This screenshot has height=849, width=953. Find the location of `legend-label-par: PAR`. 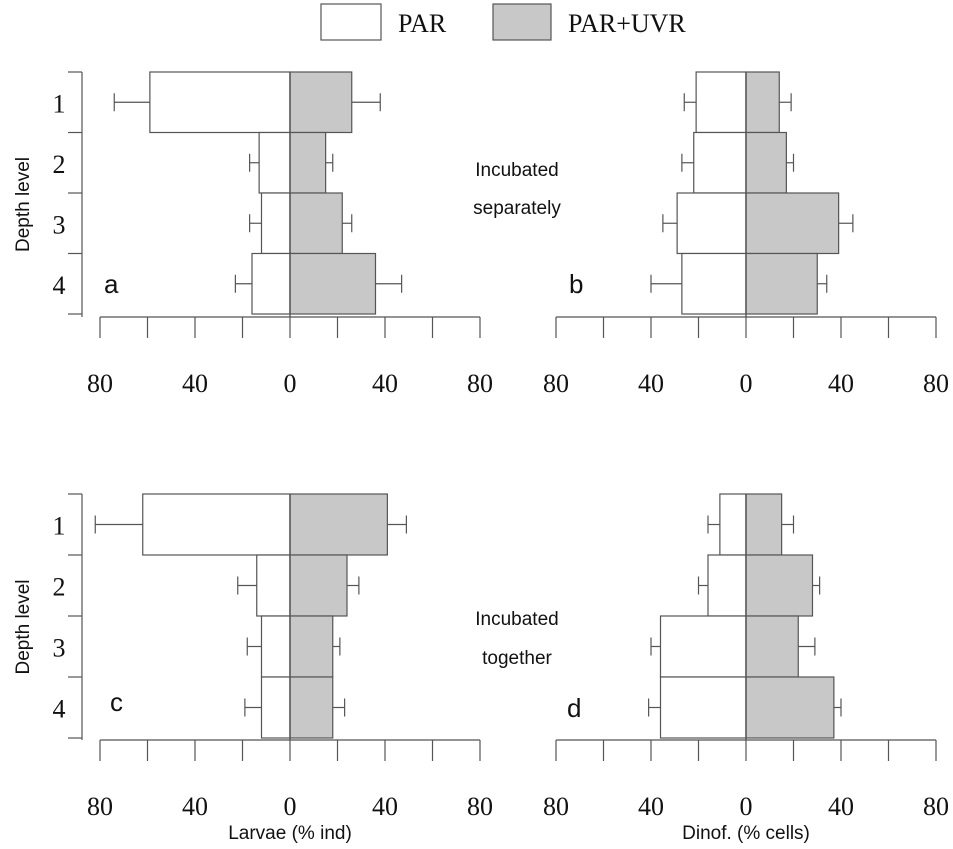

legend-label-par: PAR is located at coordinates (422, 23).